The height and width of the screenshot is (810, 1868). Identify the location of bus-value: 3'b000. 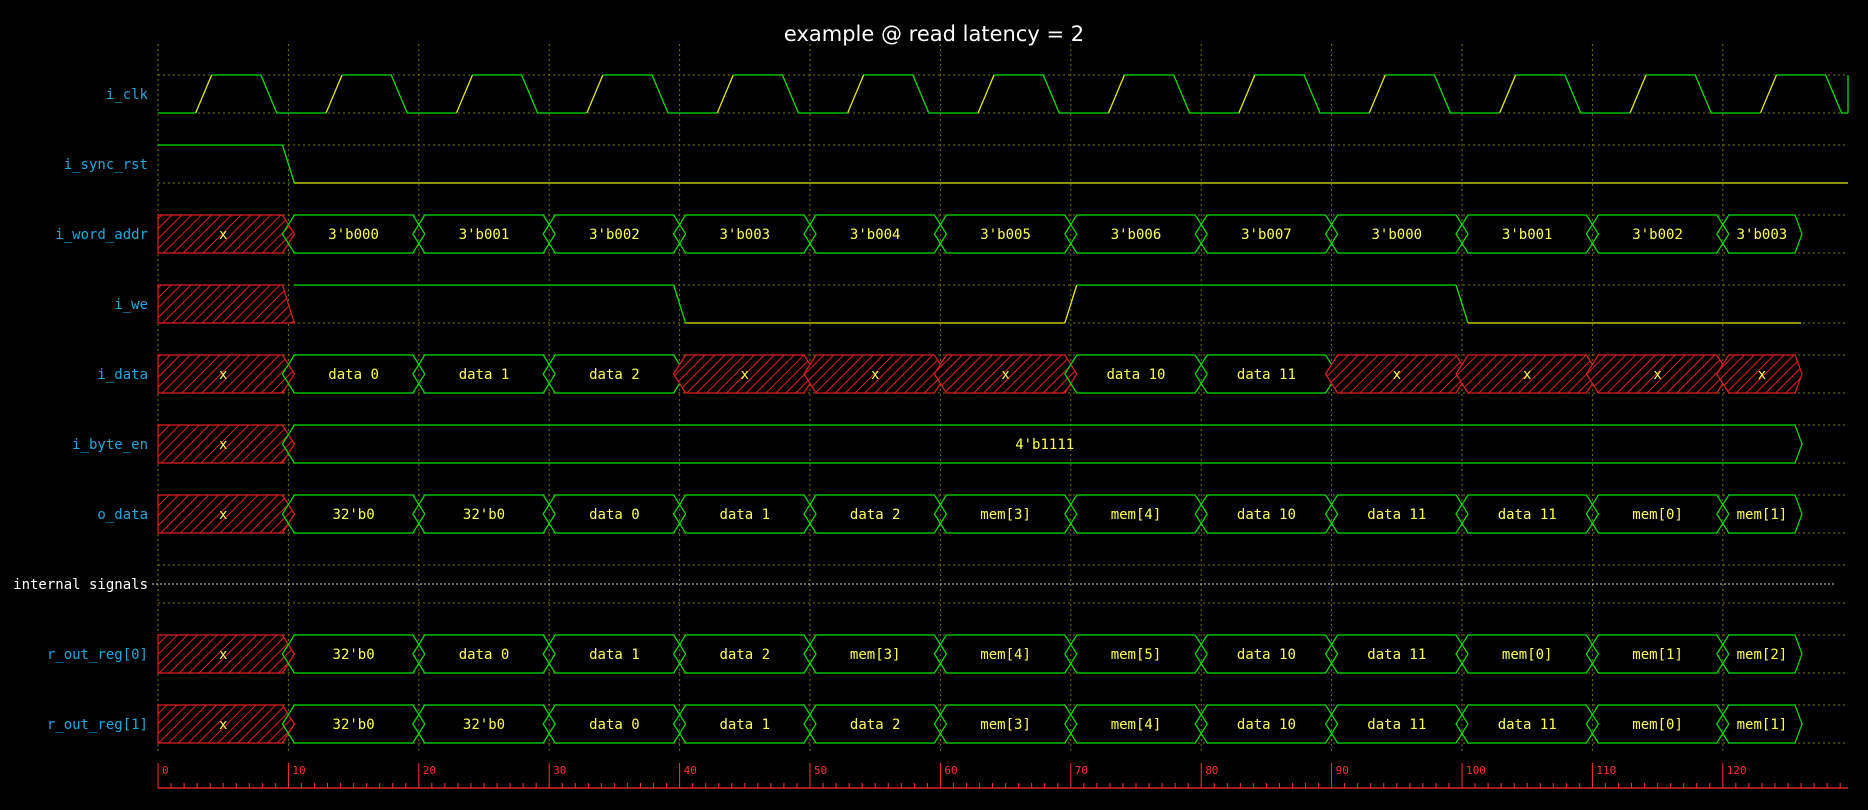
(353, 235).